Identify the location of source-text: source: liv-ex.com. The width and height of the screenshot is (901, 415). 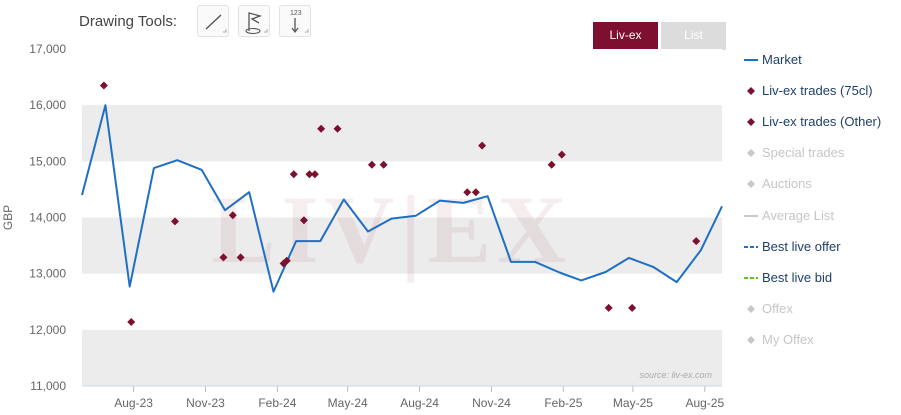
(675, 375).